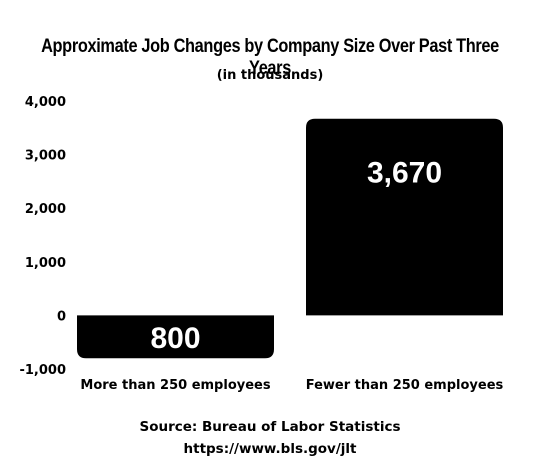 The height and width of the screenshot is (475, 540). What do you see at coordinates (45, 263) in the screenshot?
I see `y-tick-label: 1,000` at bounding box center [45, 263].